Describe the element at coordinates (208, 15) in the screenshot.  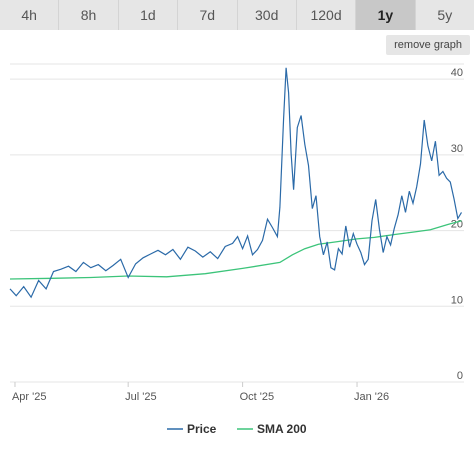
I see `tab-7d: 7d` at that location.